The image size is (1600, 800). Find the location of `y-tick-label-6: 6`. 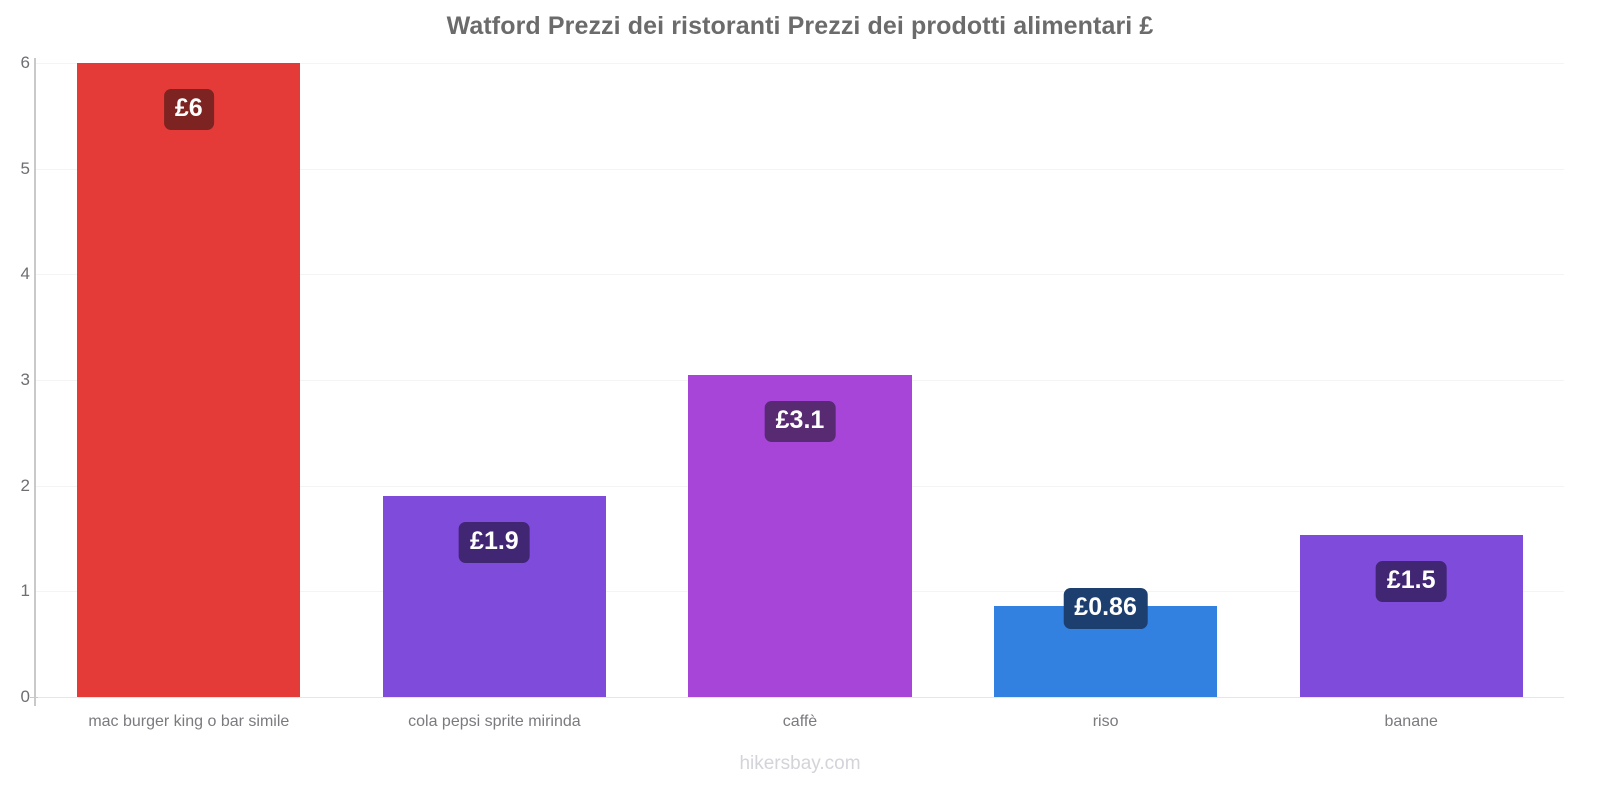

y-tick-label-6: 6 is located at coordinates (25, 62).